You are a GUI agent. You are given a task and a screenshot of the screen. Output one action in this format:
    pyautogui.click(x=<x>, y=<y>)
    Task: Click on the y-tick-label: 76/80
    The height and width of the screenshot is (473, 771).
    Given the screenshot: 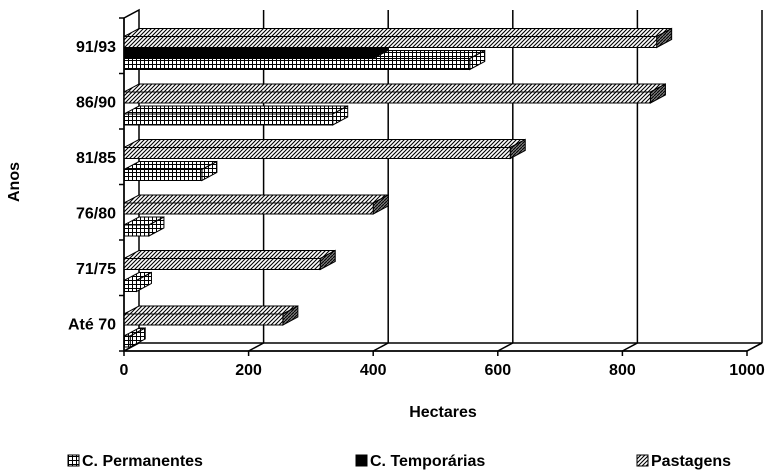 What is the action you would take?
    pyautogui.click(x=96, y=213)
    